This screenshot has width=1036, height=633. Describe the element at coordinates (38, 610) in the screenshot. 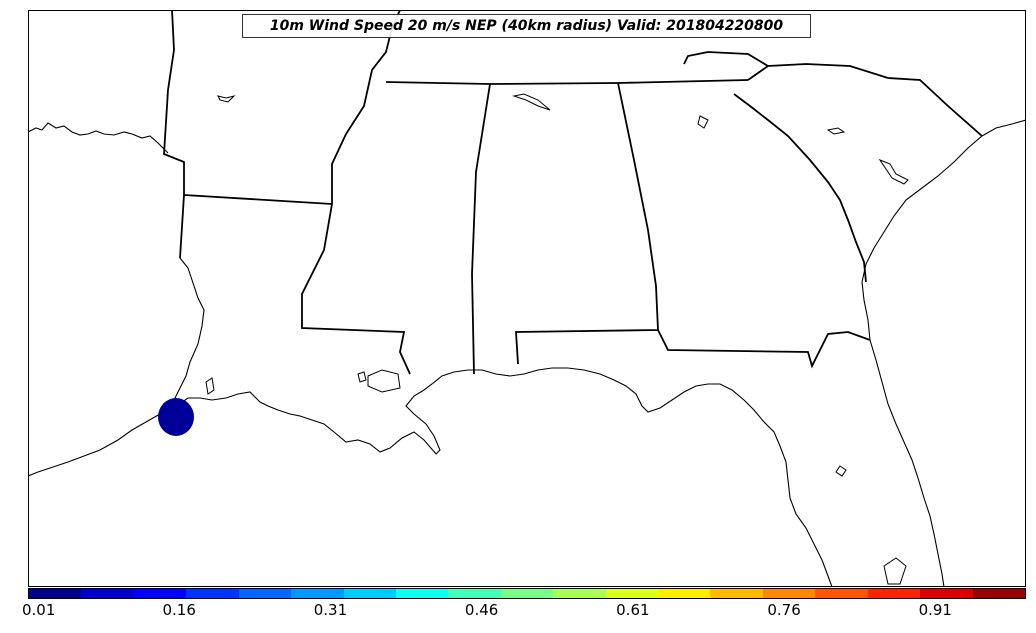

I see `colorbar-tick-label: 0.01` at that location.